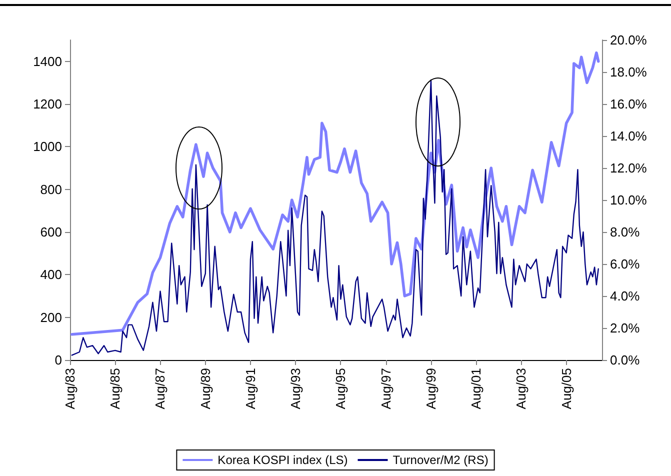  Describe the element at coordinates (566, 389) in the screenshot. I see `x-tick-label: Aug/05` at that location.